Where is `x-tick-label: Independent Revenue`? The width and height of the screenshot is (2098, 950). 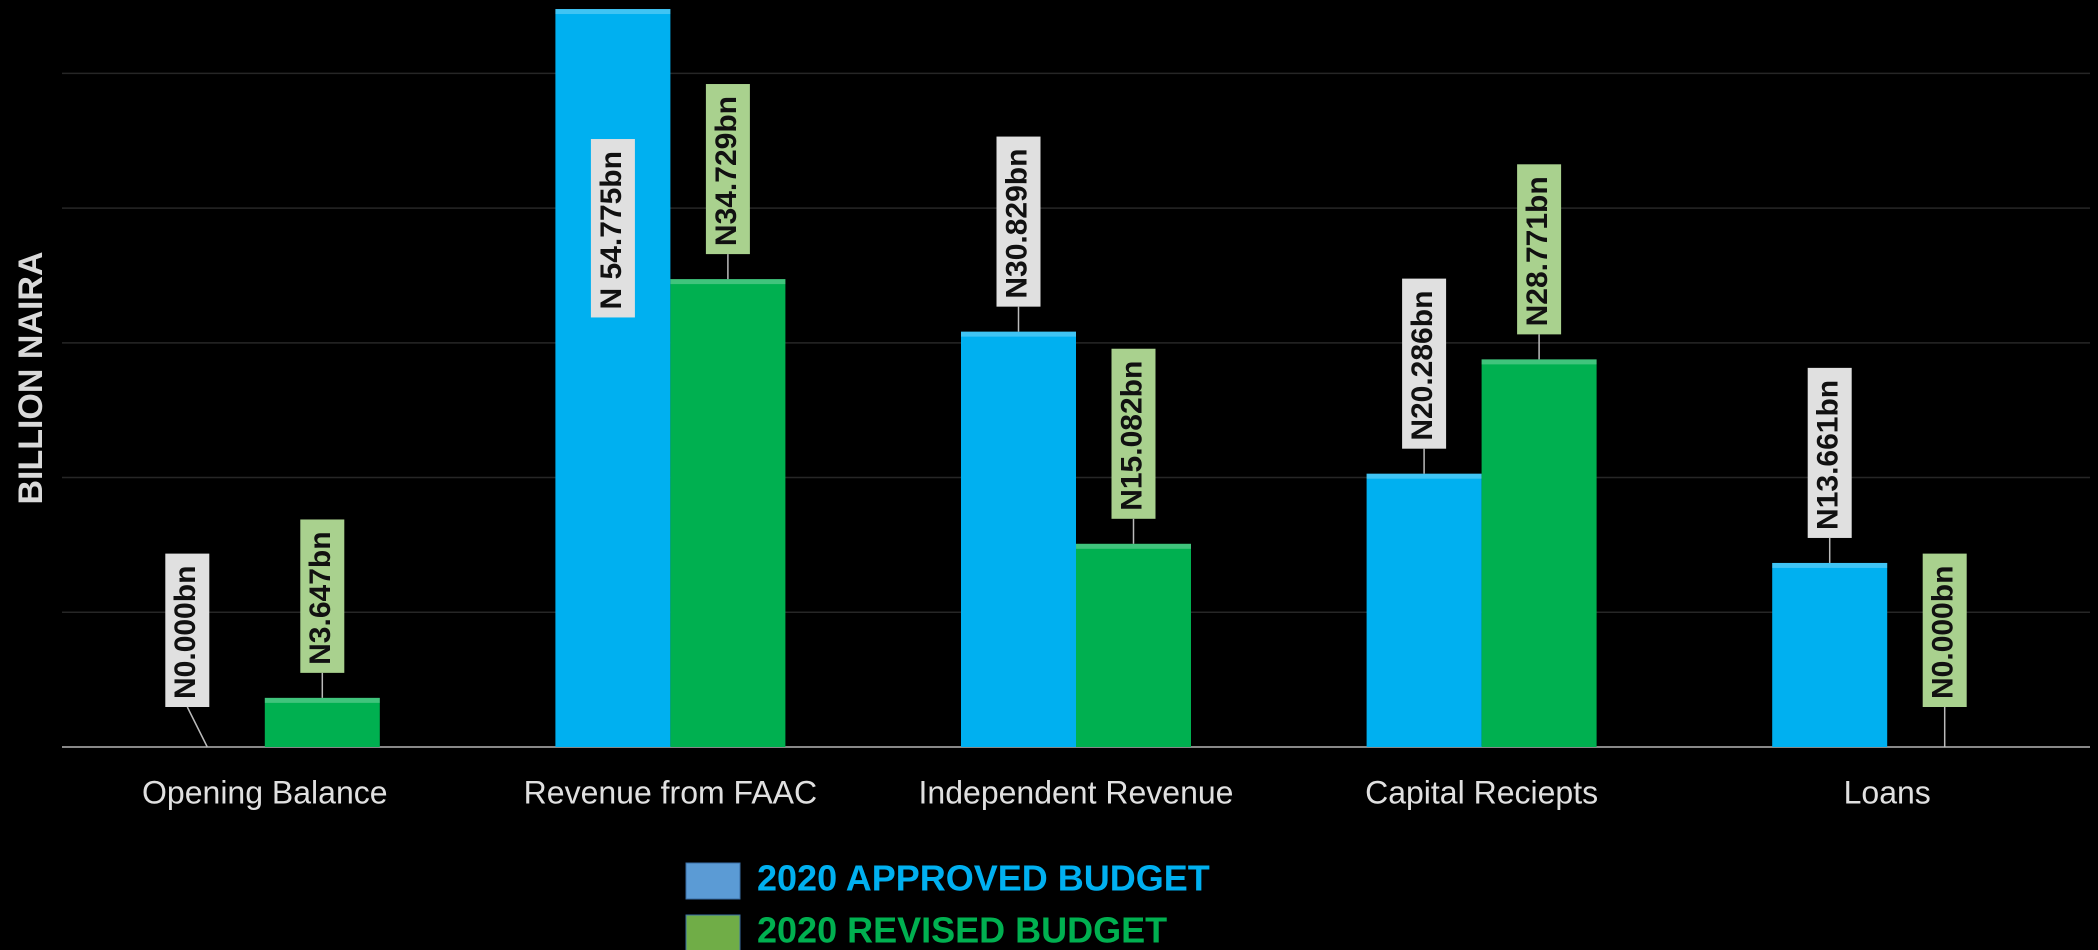 x-tick-label: Independent Revenue is located at coordinates (1076, 792).